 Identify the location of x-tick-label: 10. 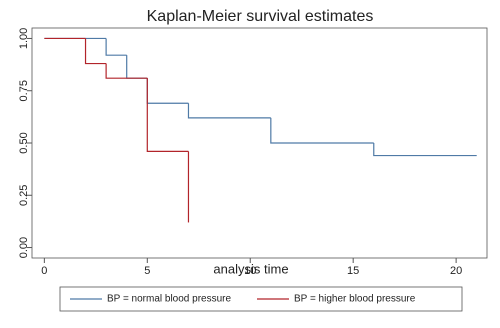
(250, 271).